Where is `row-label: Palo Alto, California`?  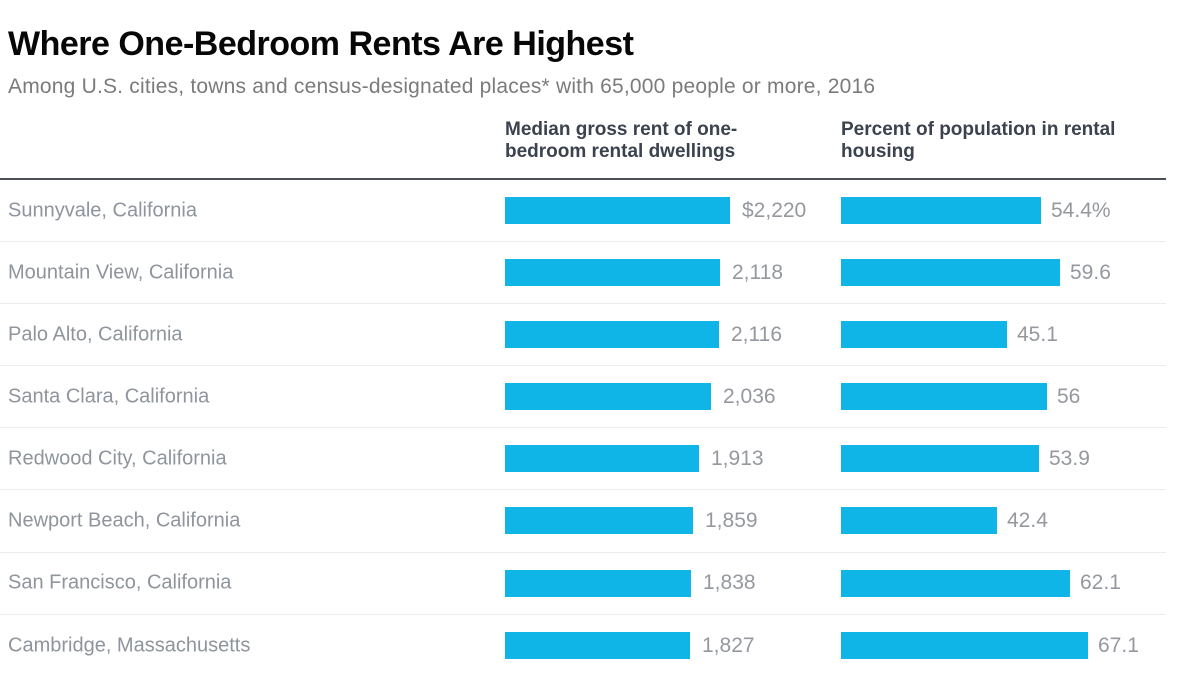
row-label: Palo Alto, California is located at coordinates (95, 334).